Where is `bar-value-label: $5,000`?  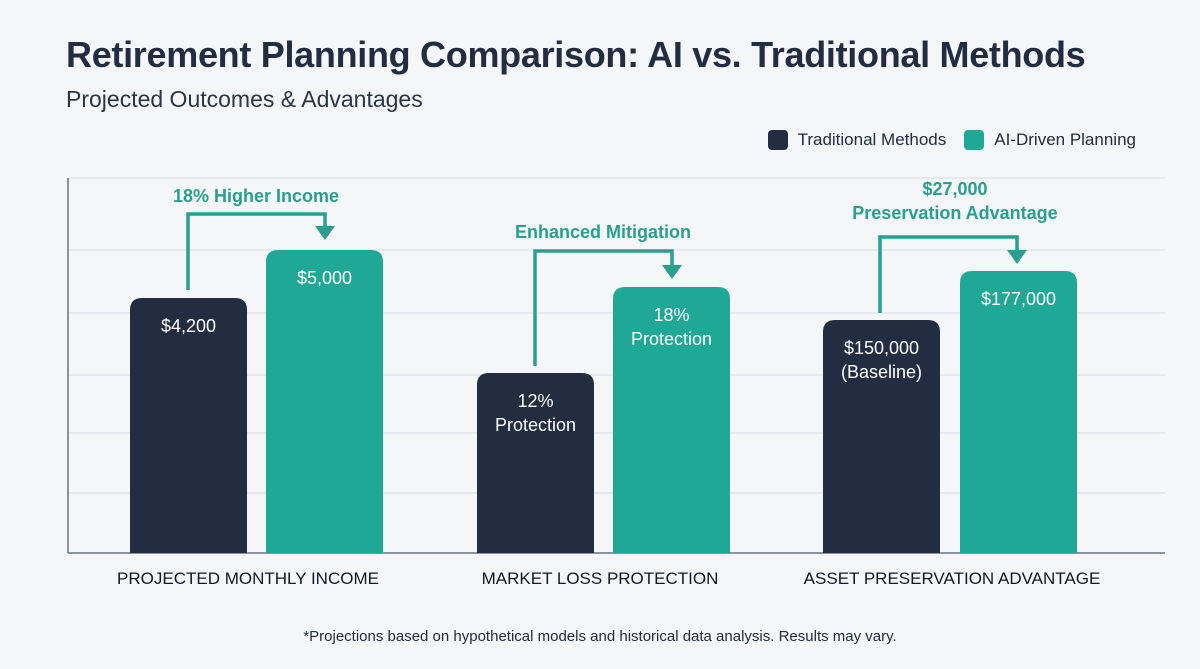
bar-value-label: $5,000 is located at coordinates (324, 278).